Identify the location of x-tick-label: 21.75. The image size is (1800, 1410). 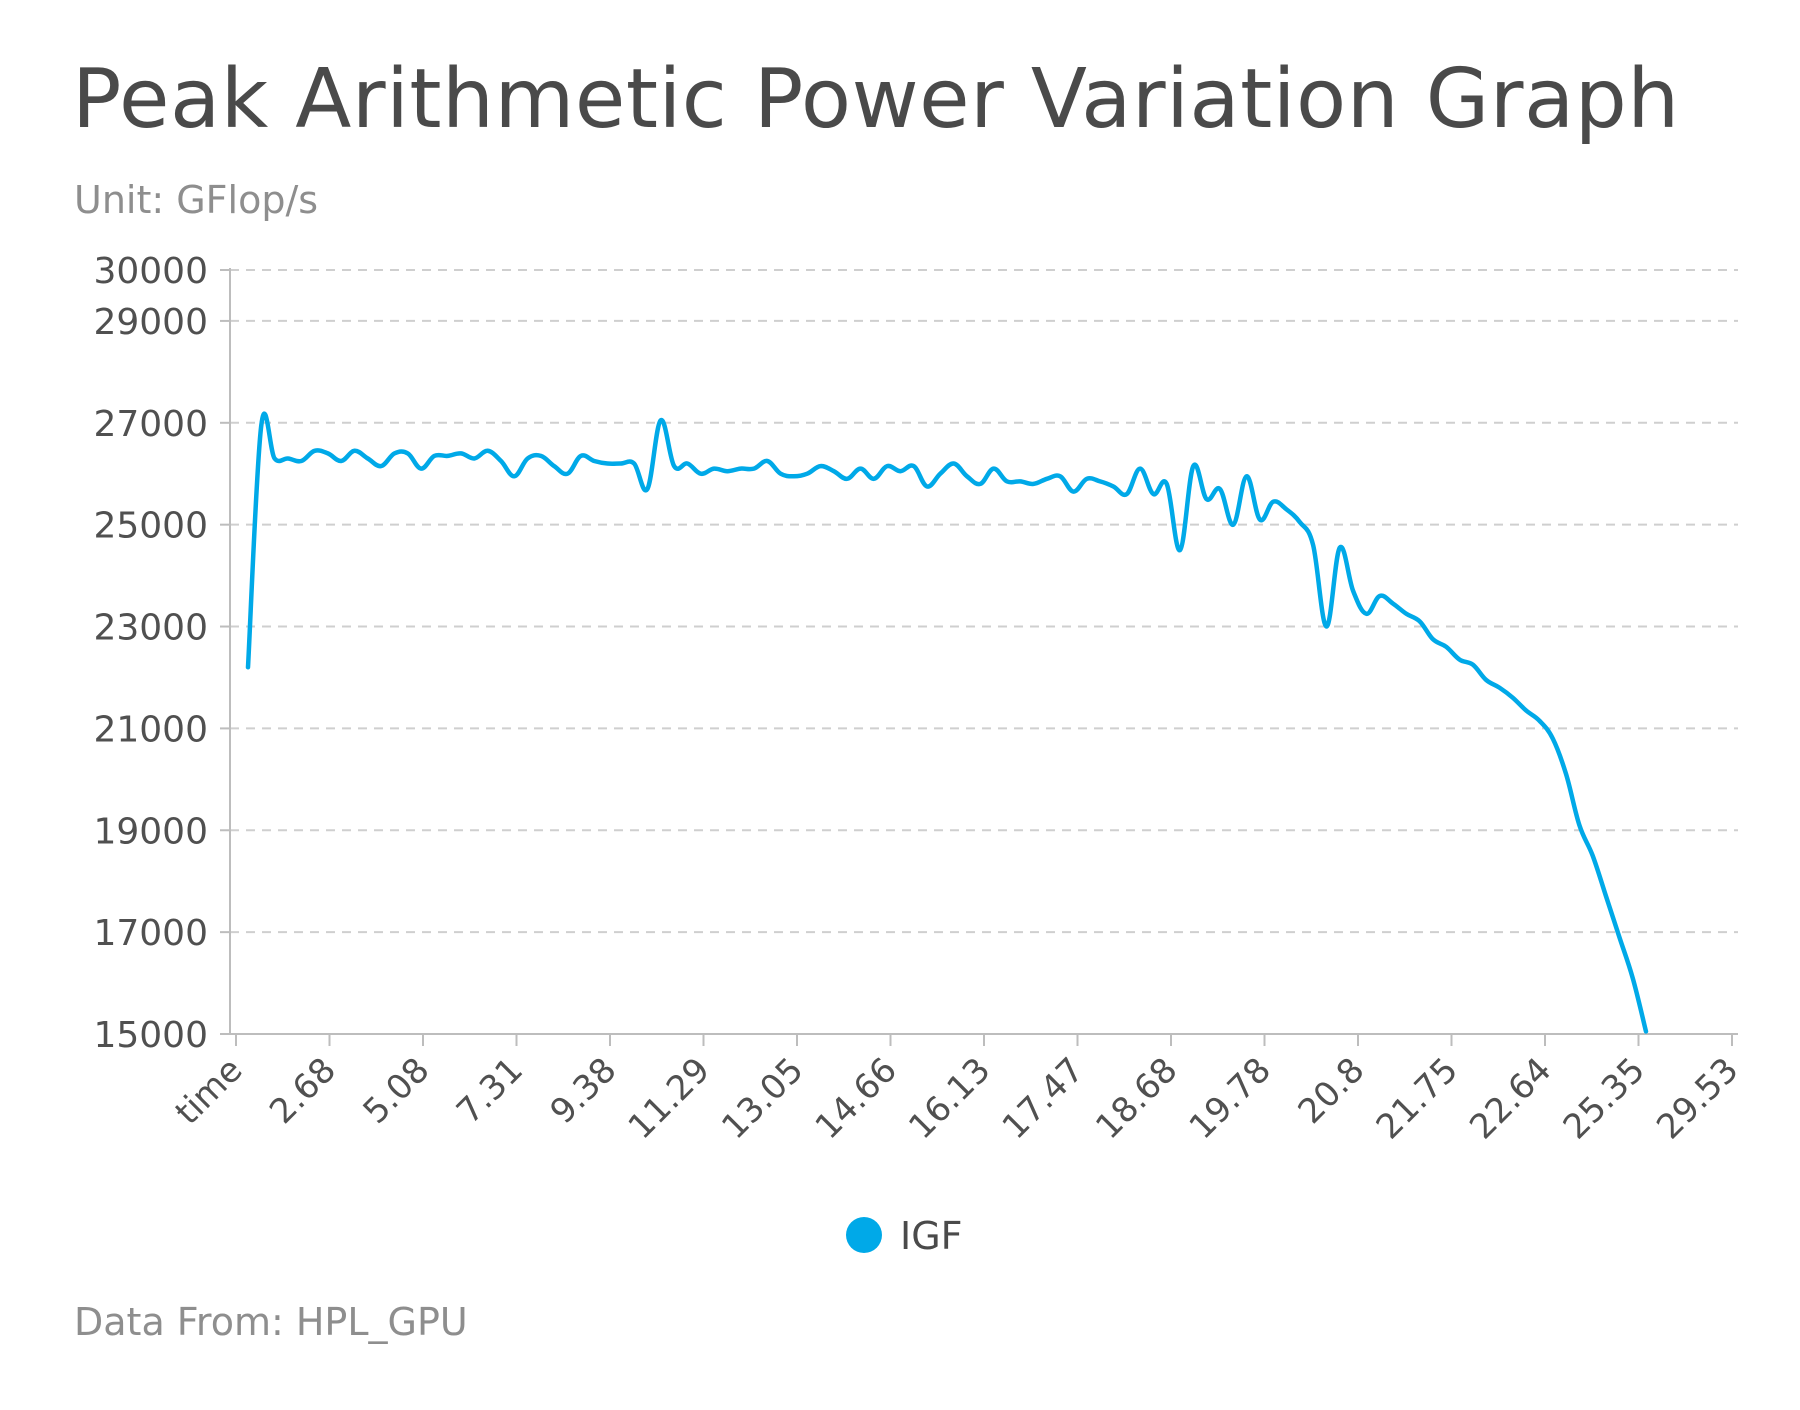
(1417, 1098).